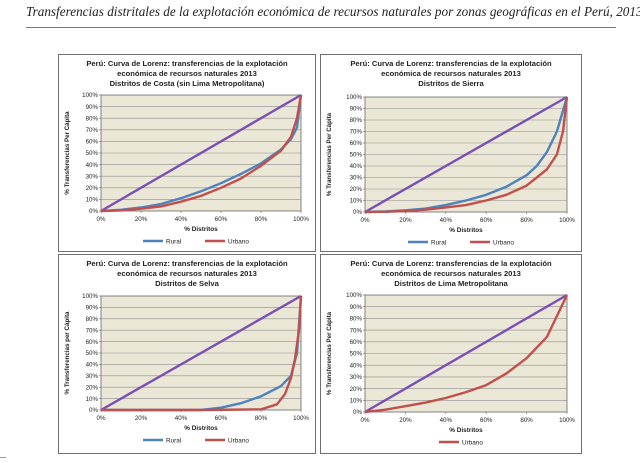 The height and width of the screenshot is (463, 640). I want to click on y-axis-label: % Transferencias per Cápita, so click(67, 352).